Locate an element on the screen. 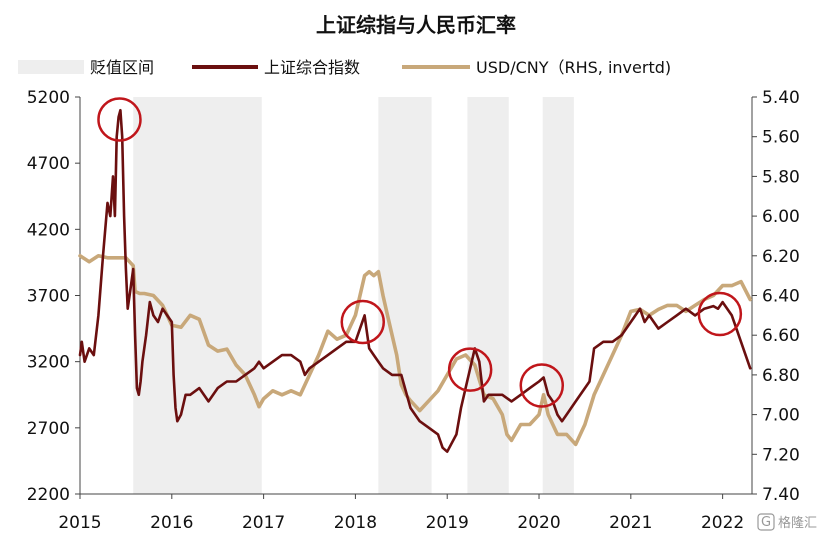 The image size is (832, 542). legend-label-shade: 贬值区间 is located at coordinates (122, 67).